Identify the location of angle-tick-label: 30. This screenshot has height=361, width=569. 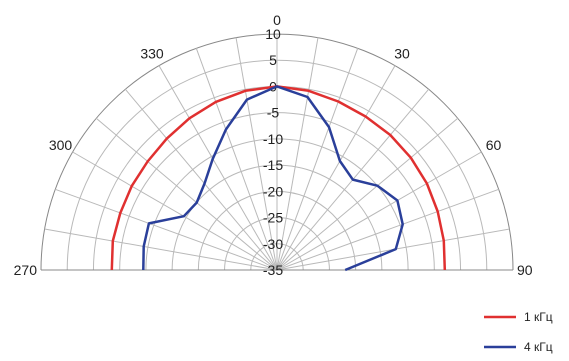
(402, 53).